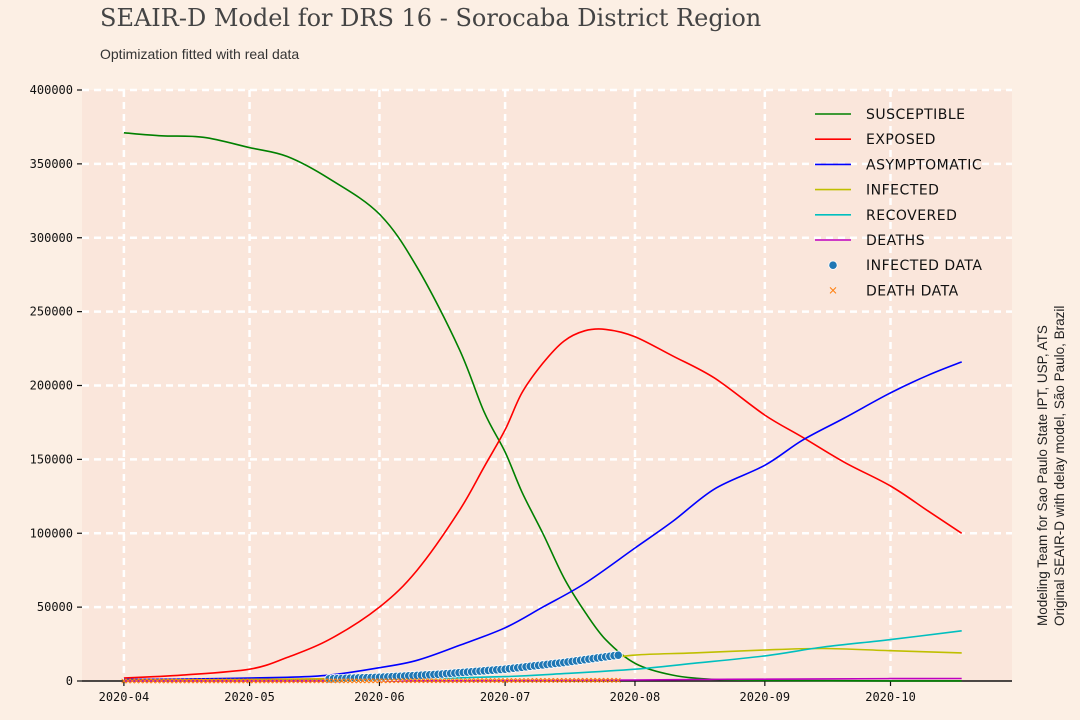 The width and height of the screenshot is (1080, 720). Describe the element at coordinates (51, 238) in the screenshot. I see `y-tick-label: 300000` at that location.